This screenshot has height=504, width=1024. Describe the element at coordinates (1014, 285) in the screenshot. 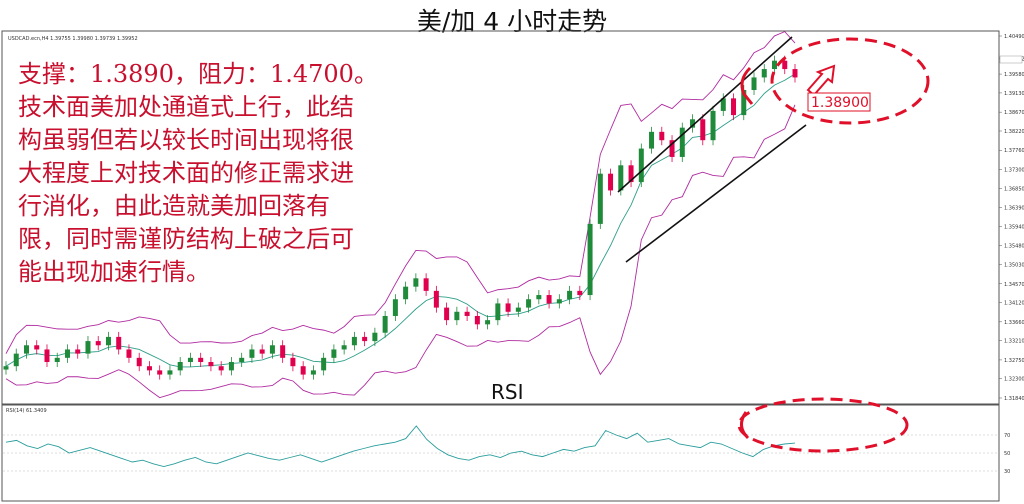

I see `y-tick-label: 1.34570` at that location.